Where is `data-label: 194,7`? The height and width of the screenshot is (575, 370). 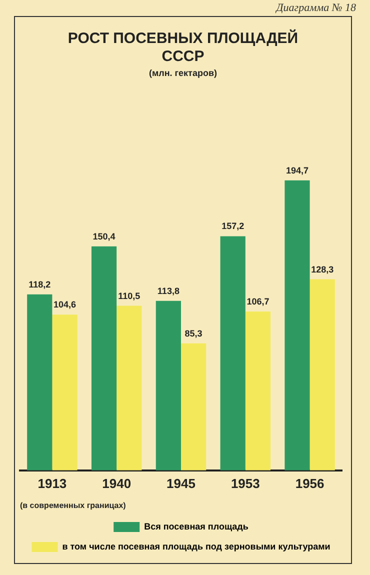
data-label: 194,7 is located at coordinates (297, 170).